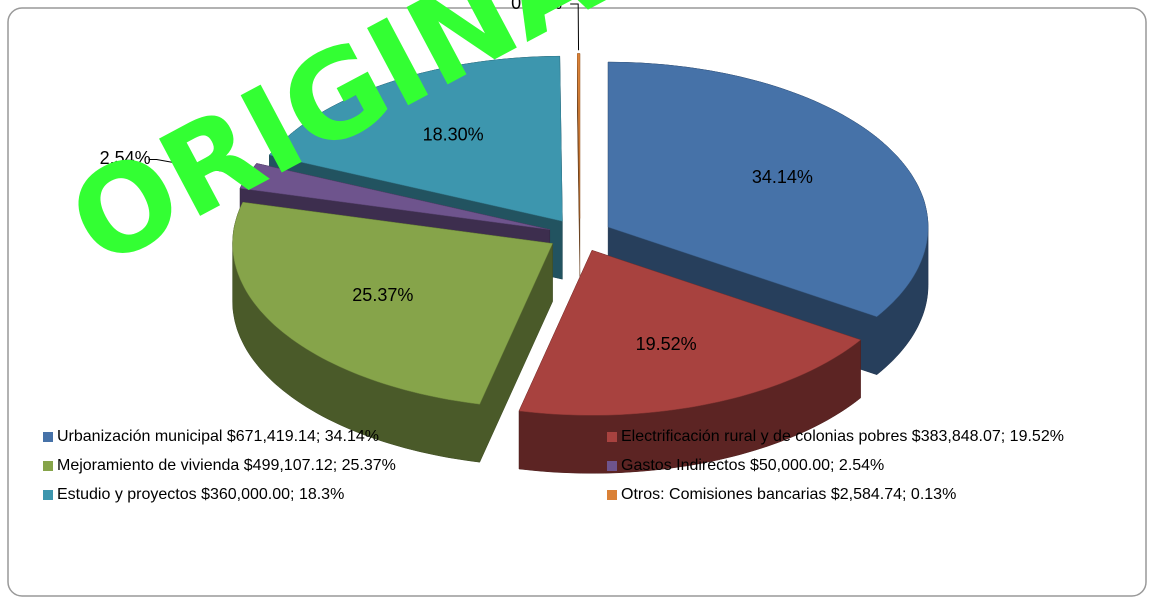  I want to click on data-label: 0.13%, so click(536, 6).